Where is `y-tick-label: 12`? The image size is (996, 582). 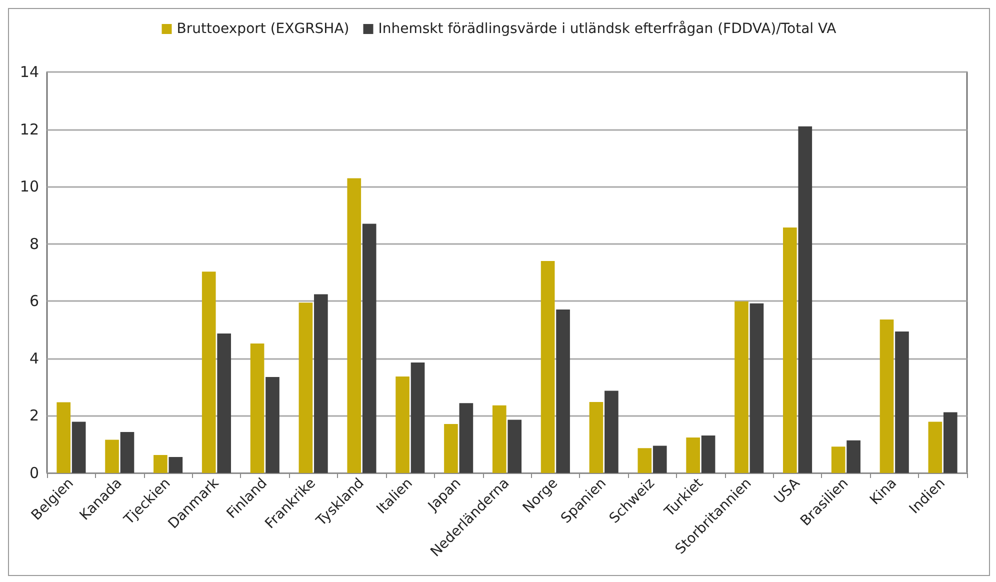 y-tick-label: 12 is located at coordinates (29, 129).